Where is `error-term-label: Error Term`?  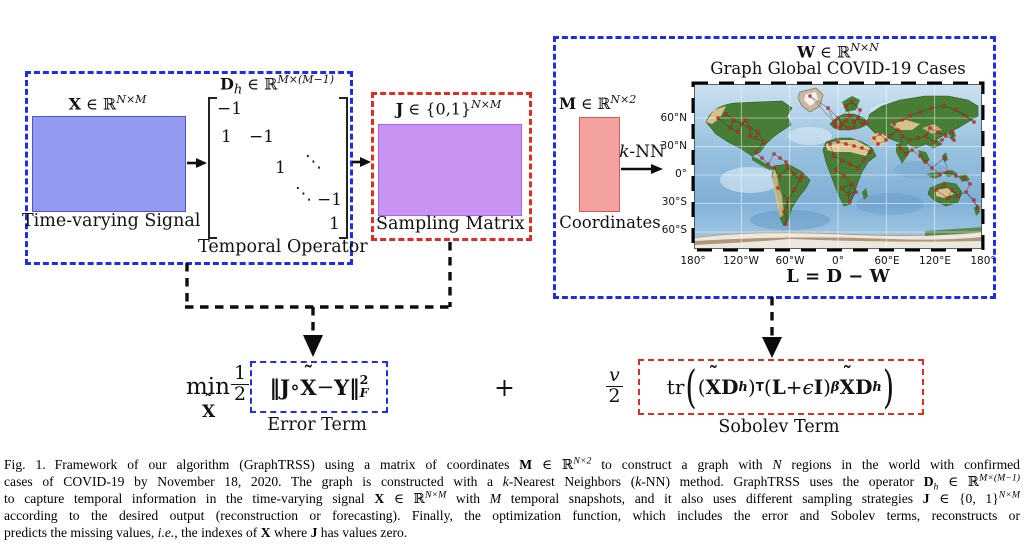
error-term-label: Error Term is located at coordinates (317, 425).